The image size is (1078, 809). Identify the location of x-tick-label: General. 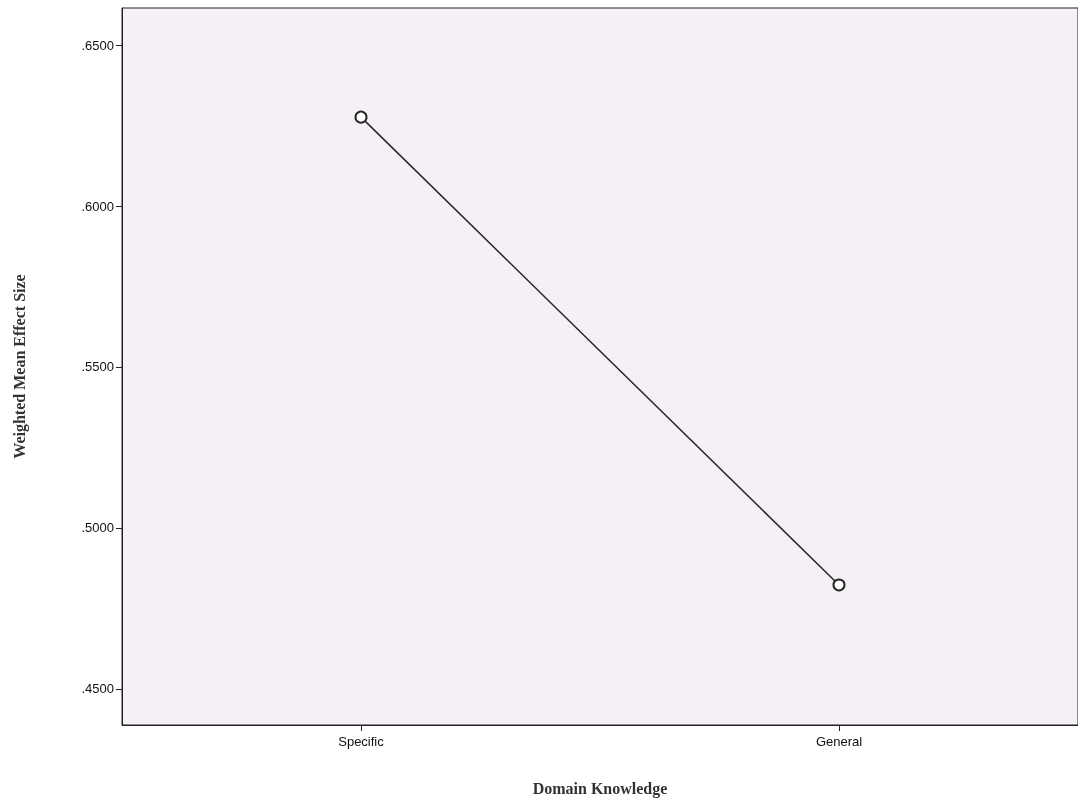
(839, 741).